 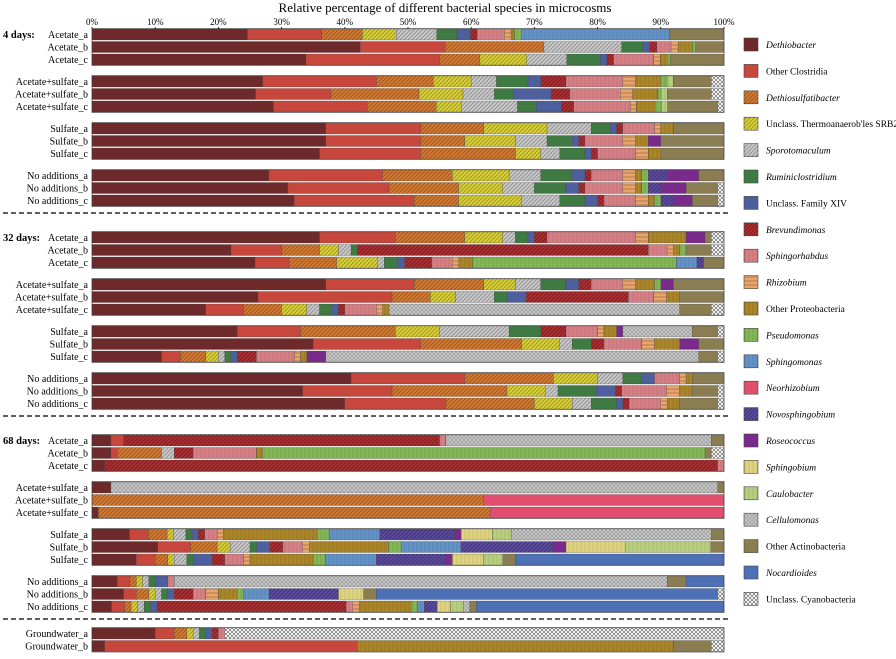 What do you see at coordinates (806, 310) in the screenshot?
I see `legend-label: Other Proteobacteria` at bounding box center [806, 310].